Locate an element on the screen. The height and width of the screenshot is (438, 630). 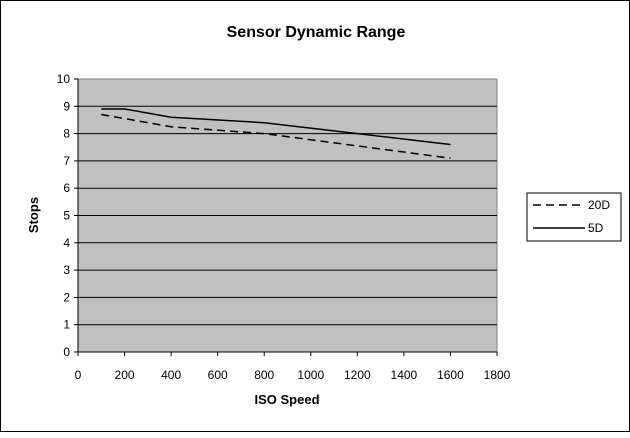
x-tick-label-1000: 1000 is located at coordinates (310, 375).